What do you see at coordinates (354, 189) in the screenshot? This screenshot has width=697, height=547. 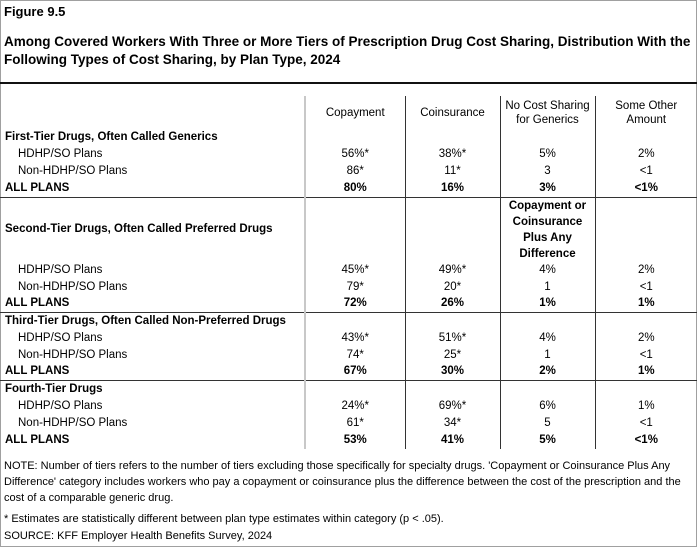 I see `table-cell: 80%` at bounding box center [354, 189].